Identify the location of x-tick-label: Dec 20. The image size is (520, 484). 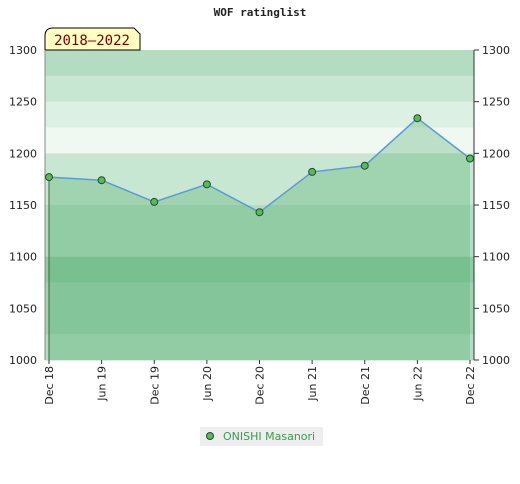
(260, 385).